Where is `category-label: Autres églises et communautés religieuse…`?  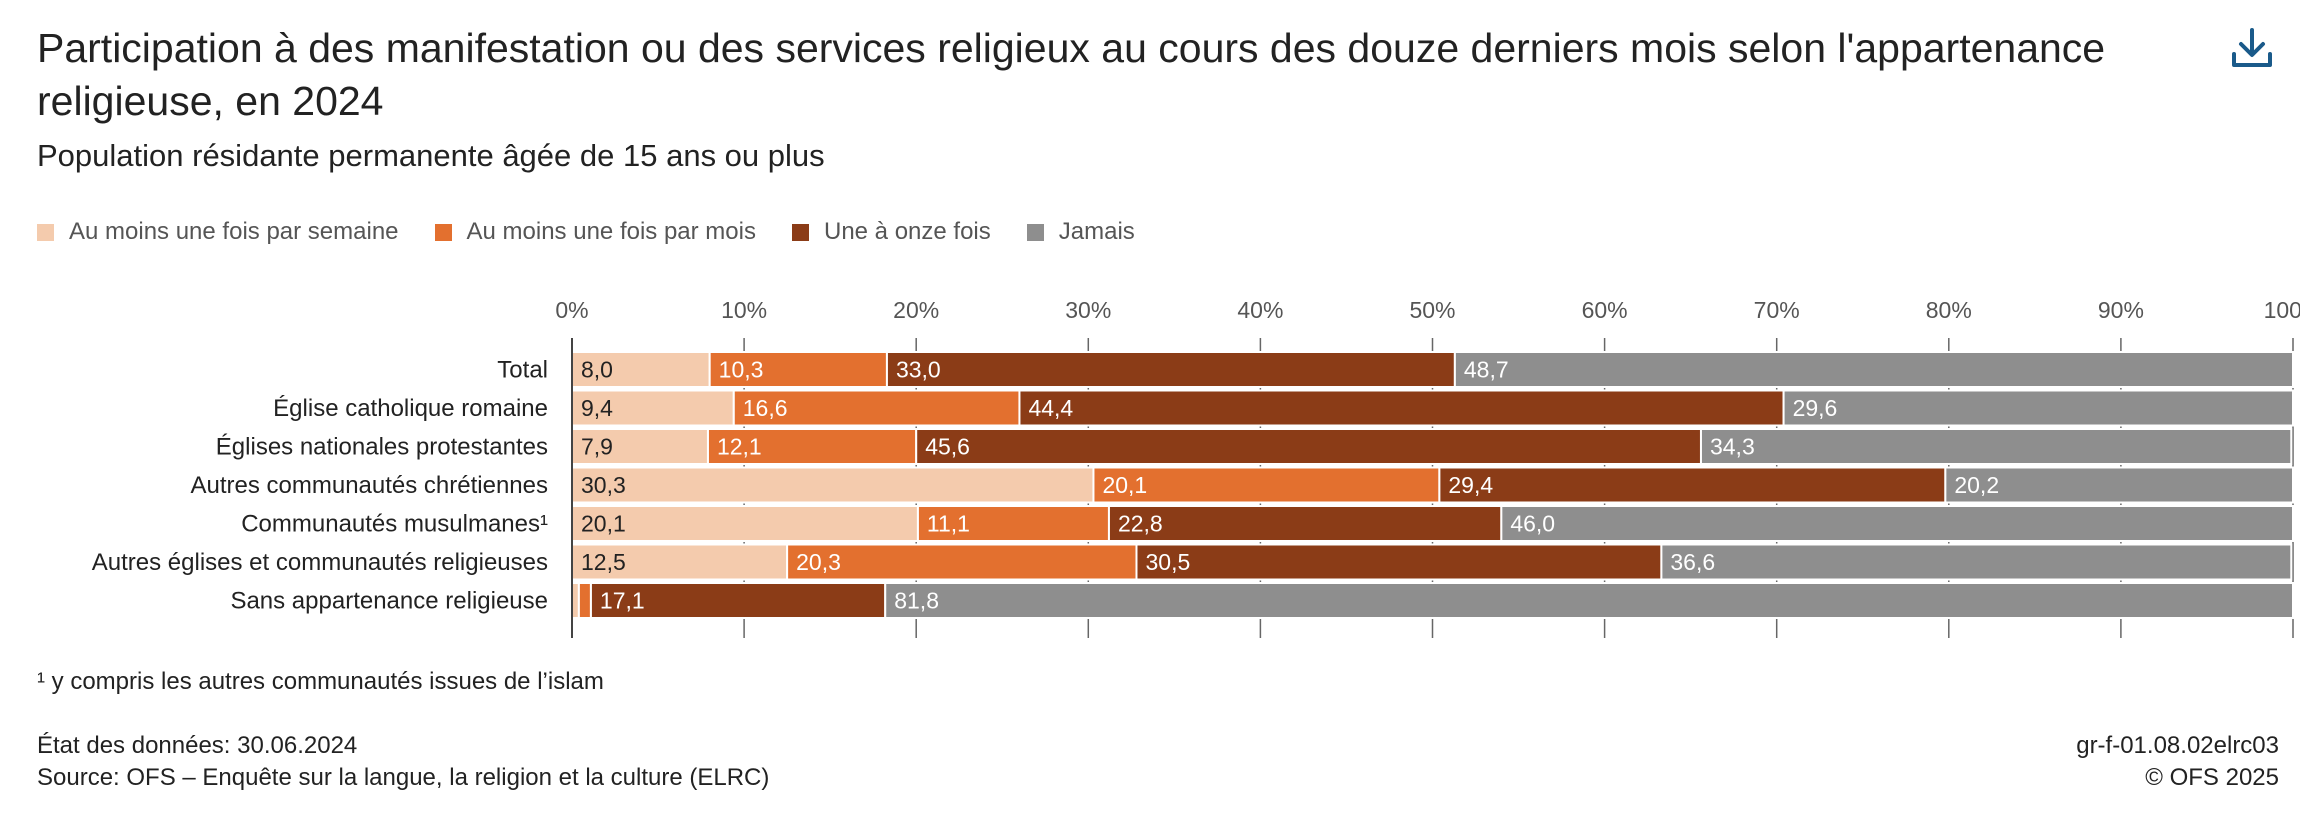
category-label: Autres églises et communautés religieuse… is located at coordinates (320, 562).